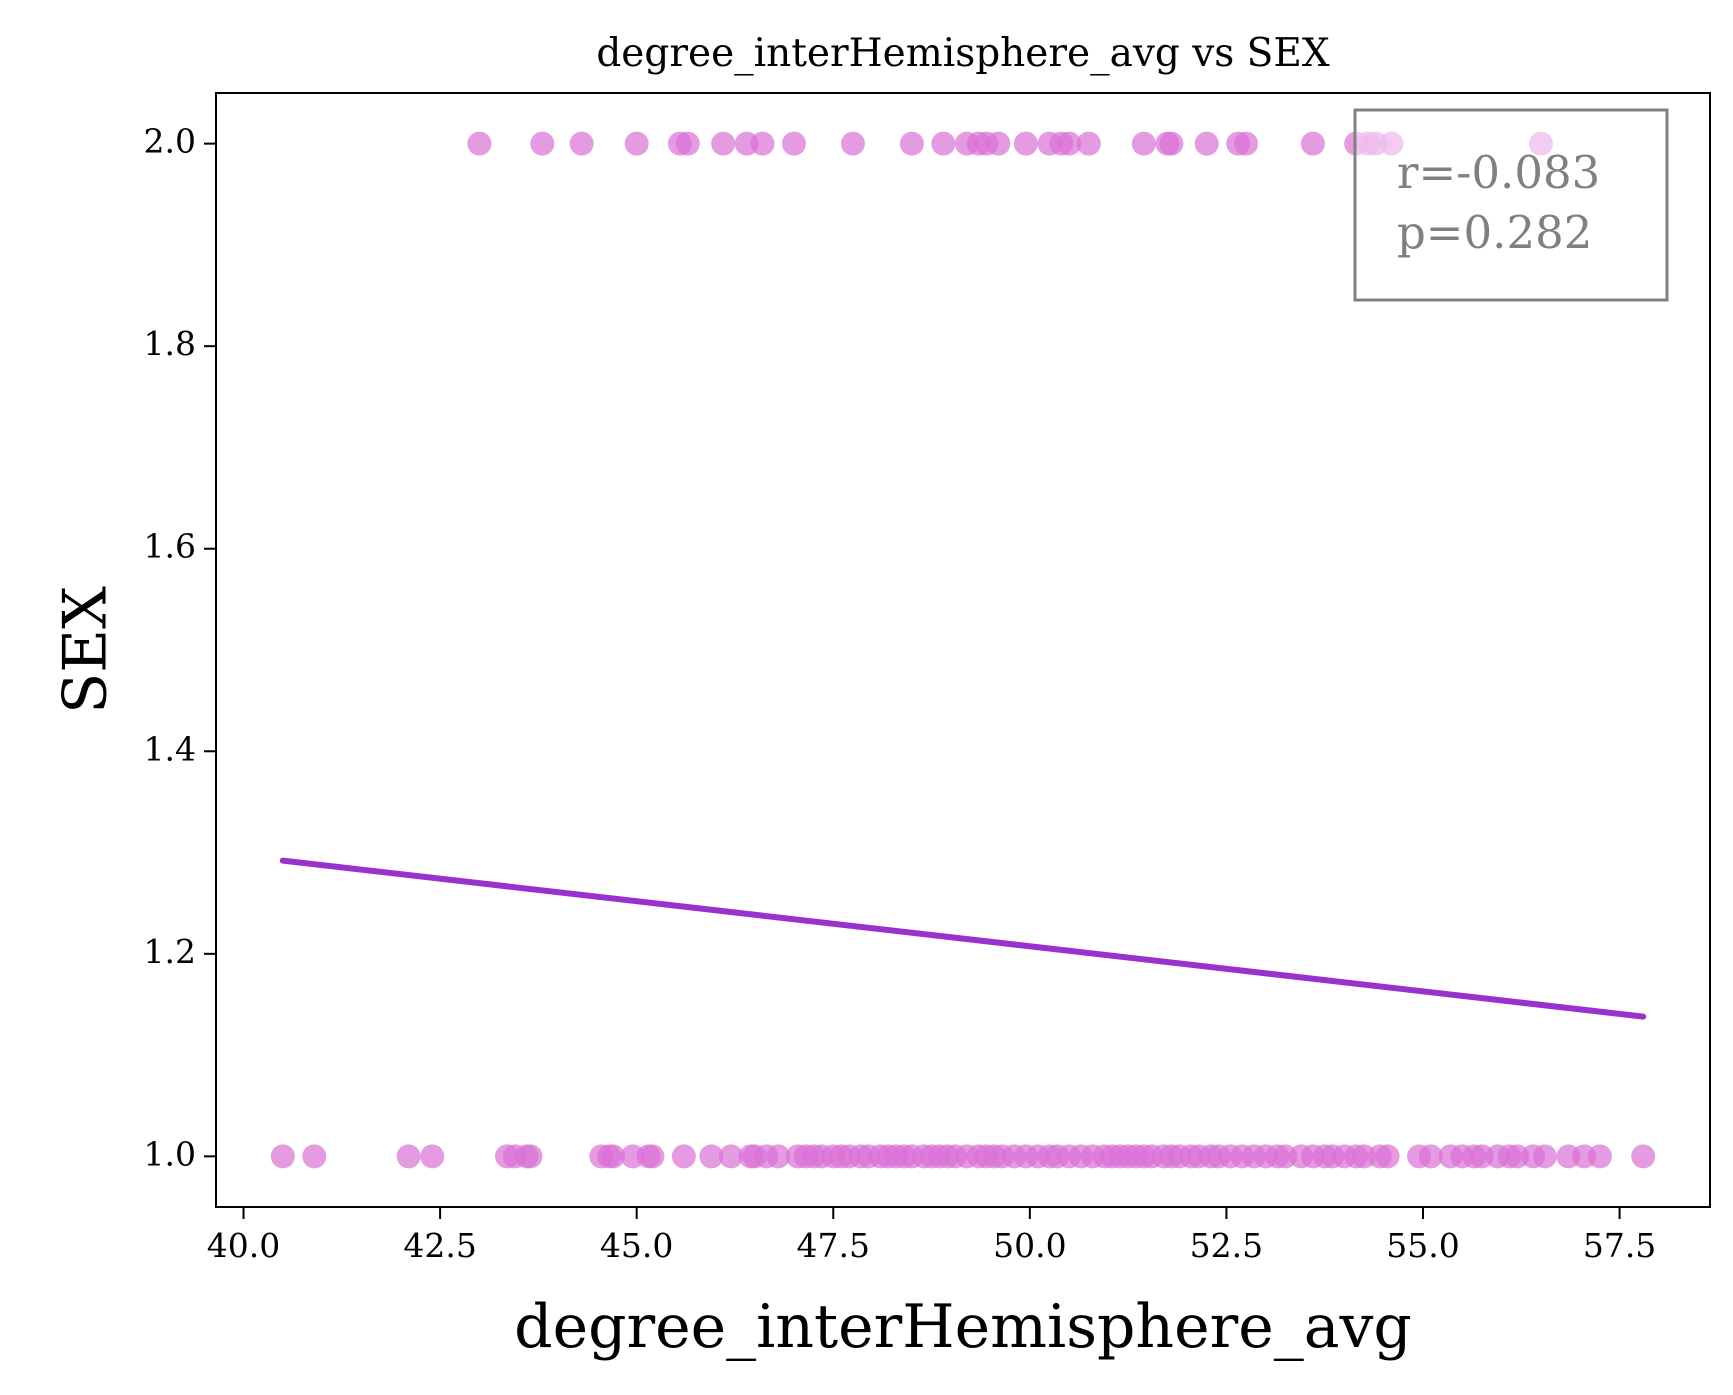 This screenshot has width=1733, height=1395. I want to click on y-tick-label: 1.6, so click(170, 546).